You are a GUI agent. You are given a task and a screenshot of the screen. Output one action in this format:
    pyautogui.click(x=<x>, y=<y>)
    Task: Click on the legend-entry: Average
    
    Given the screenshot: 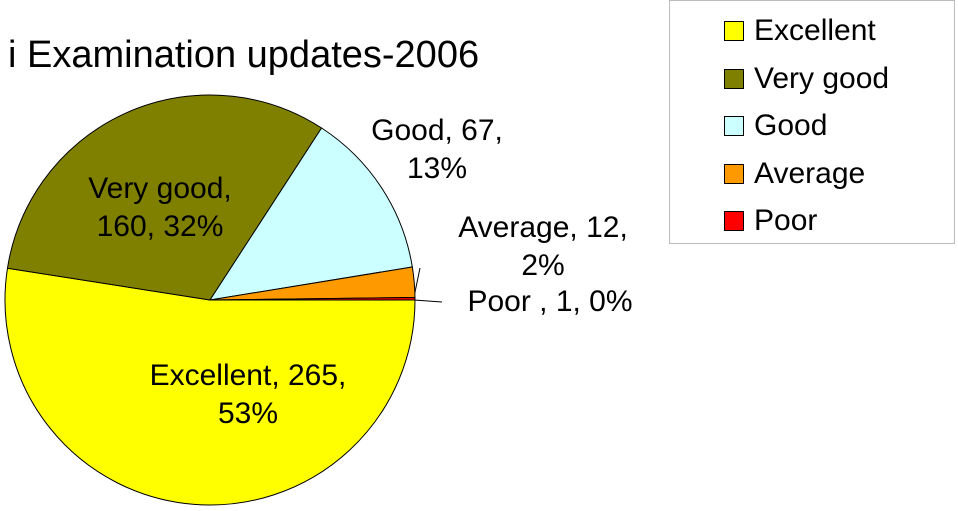 What is the action you would take?
    pyautogui.click(x=794, y=174)
    